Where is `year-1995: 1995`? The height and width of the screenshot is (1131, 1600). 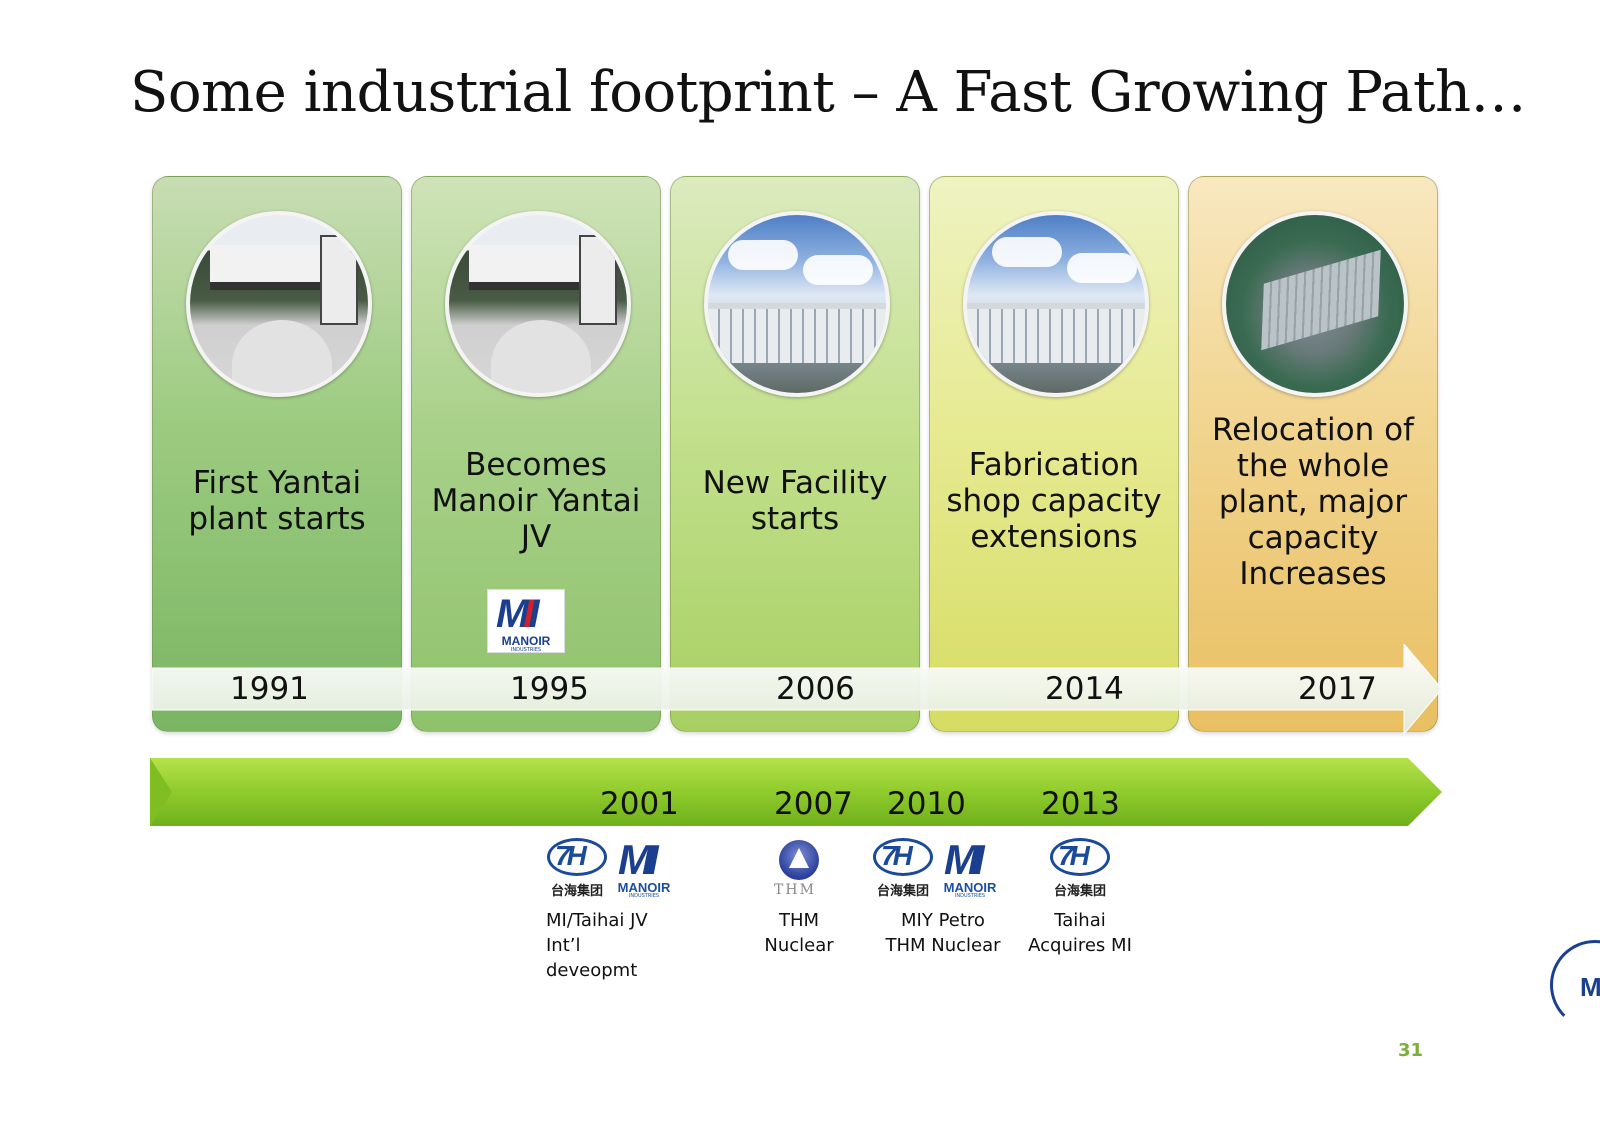 year-1995: 1995 is located at coordinates (549, 689).